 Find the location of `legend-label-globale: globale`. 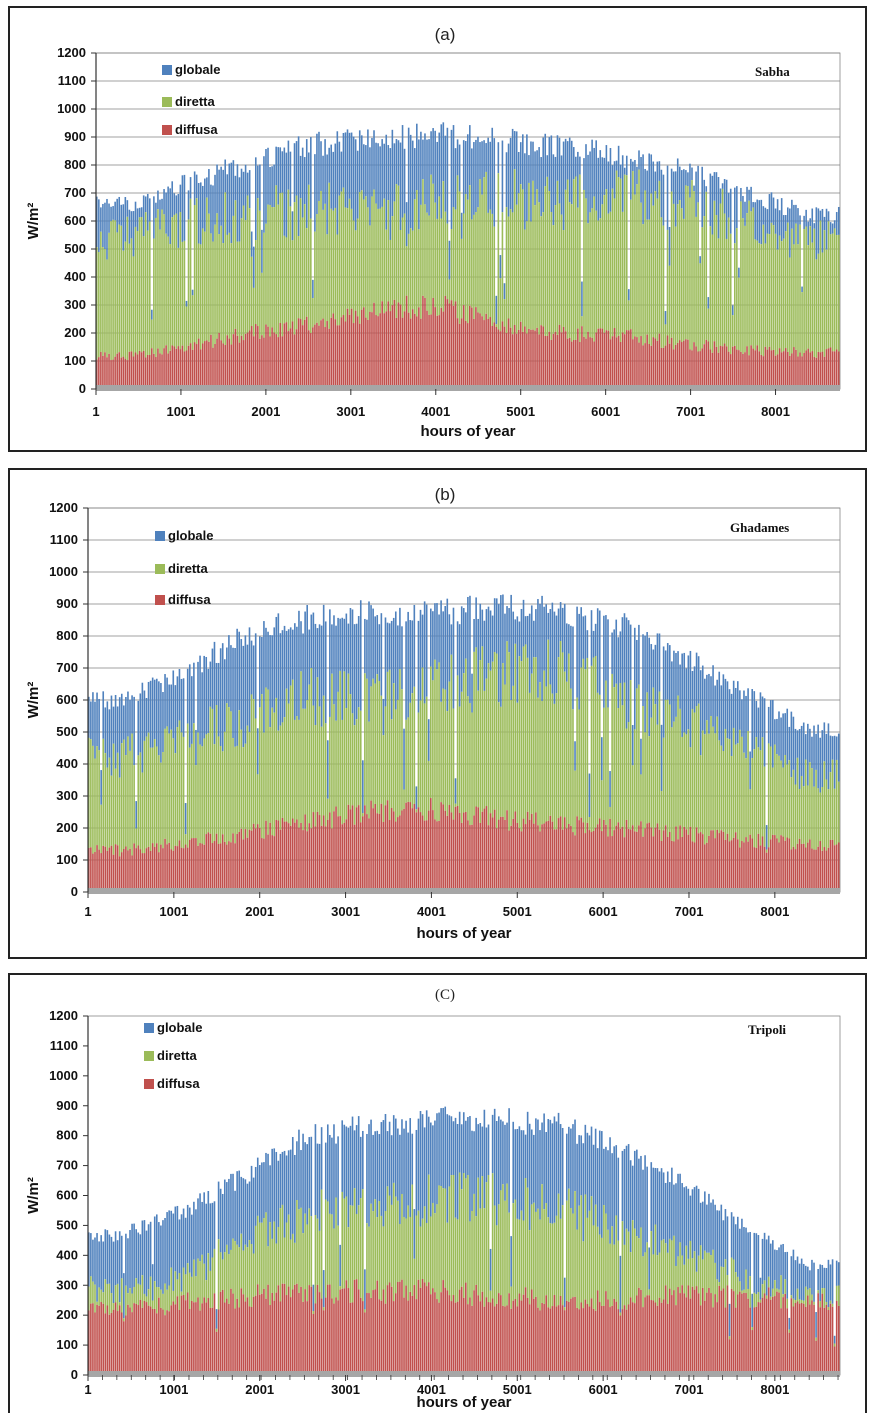

legend-label-globale: globale is located at coordinates (198, 69).